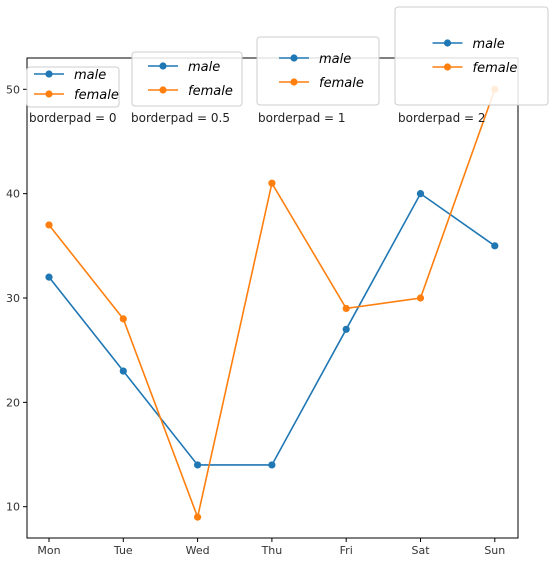 The width and height of the screenshot is (552, 562). I want to click on legend-caption: borderpad = 0, so click(73, 118).